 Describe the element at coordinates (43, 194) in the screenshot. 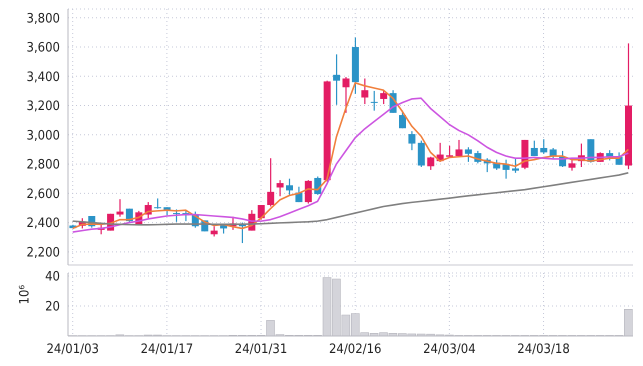

I see `y-tick-label: 2,600` at that location.